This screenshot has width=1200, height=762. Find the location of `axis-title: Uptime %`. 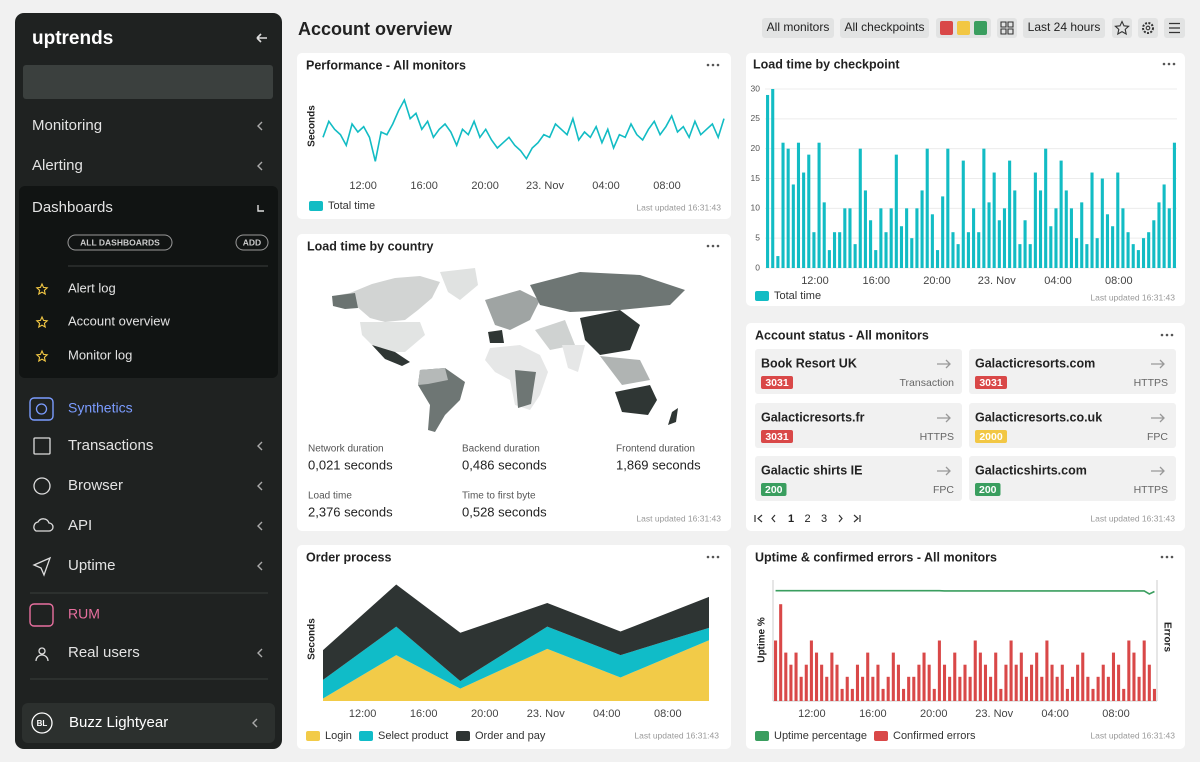

axis-title: Uptime % is located at coordinates (762, 640).